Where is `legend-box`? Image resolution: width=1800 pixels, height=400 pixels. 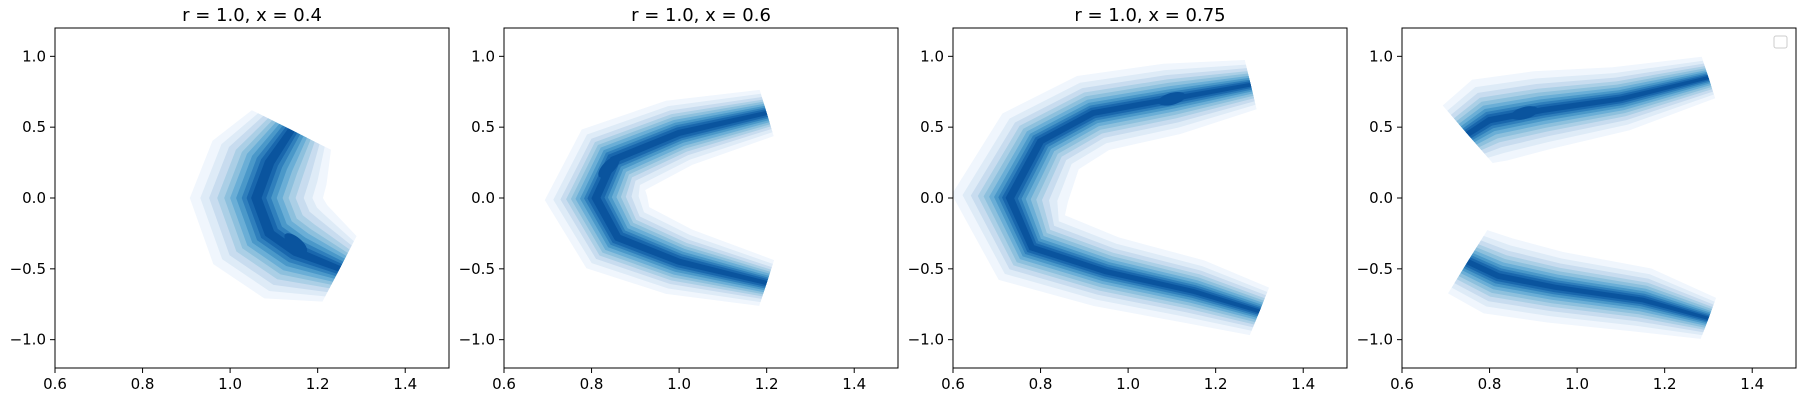 legend-box is located at coordinates (1780, 42).